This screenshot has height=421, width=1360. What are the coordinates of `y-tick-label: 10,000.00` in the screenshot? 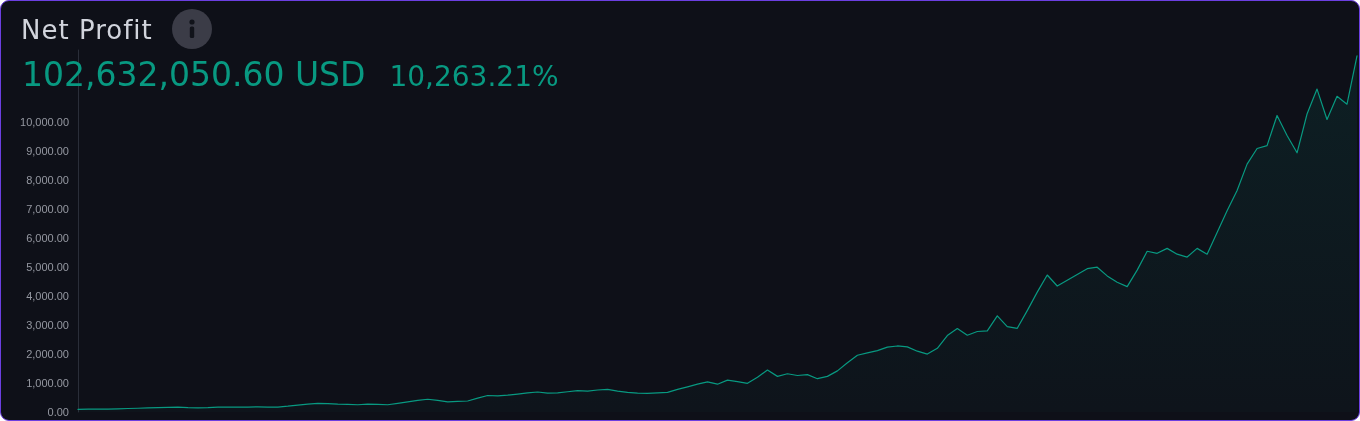 It's located at (44, 122).